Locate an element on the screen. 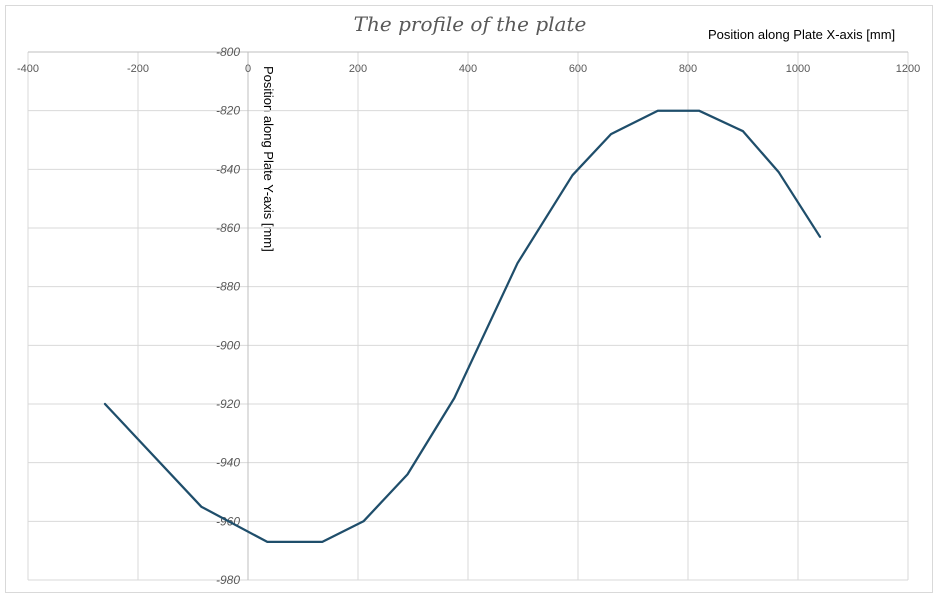 The image size is (940, 598). x-tick-label: 800 is located at coordinates (688, 69).